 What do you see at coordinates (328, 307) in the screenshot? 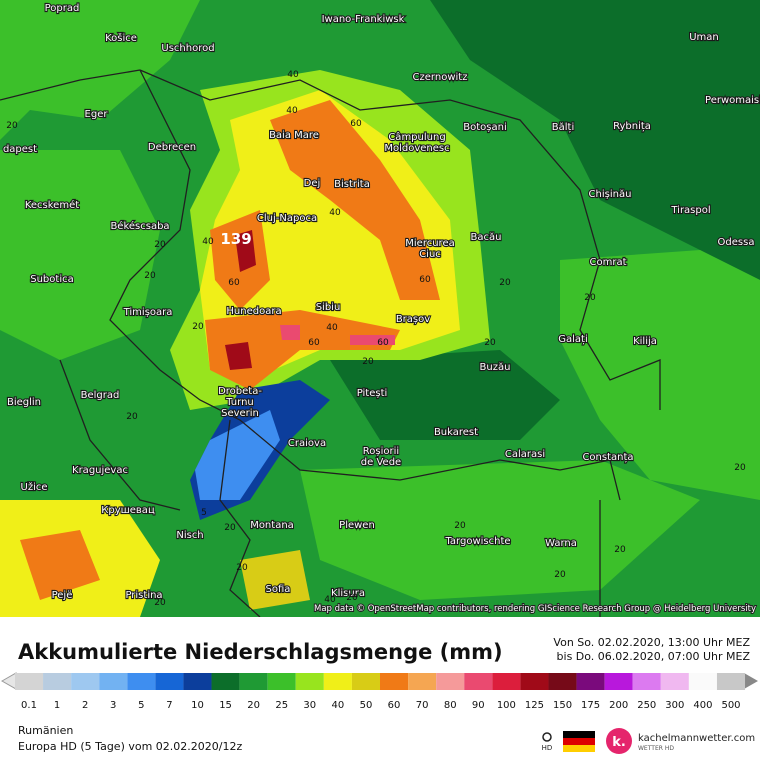
I see `city-label: Sibiu` at bounding box center [328, 307].